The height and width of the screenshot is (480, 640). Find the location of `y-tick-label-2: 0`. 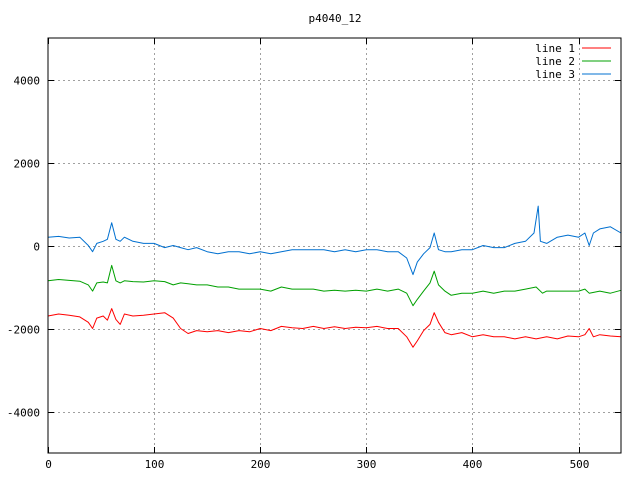

y-tick-label-2: 0 is located at coordinates (36, 247).